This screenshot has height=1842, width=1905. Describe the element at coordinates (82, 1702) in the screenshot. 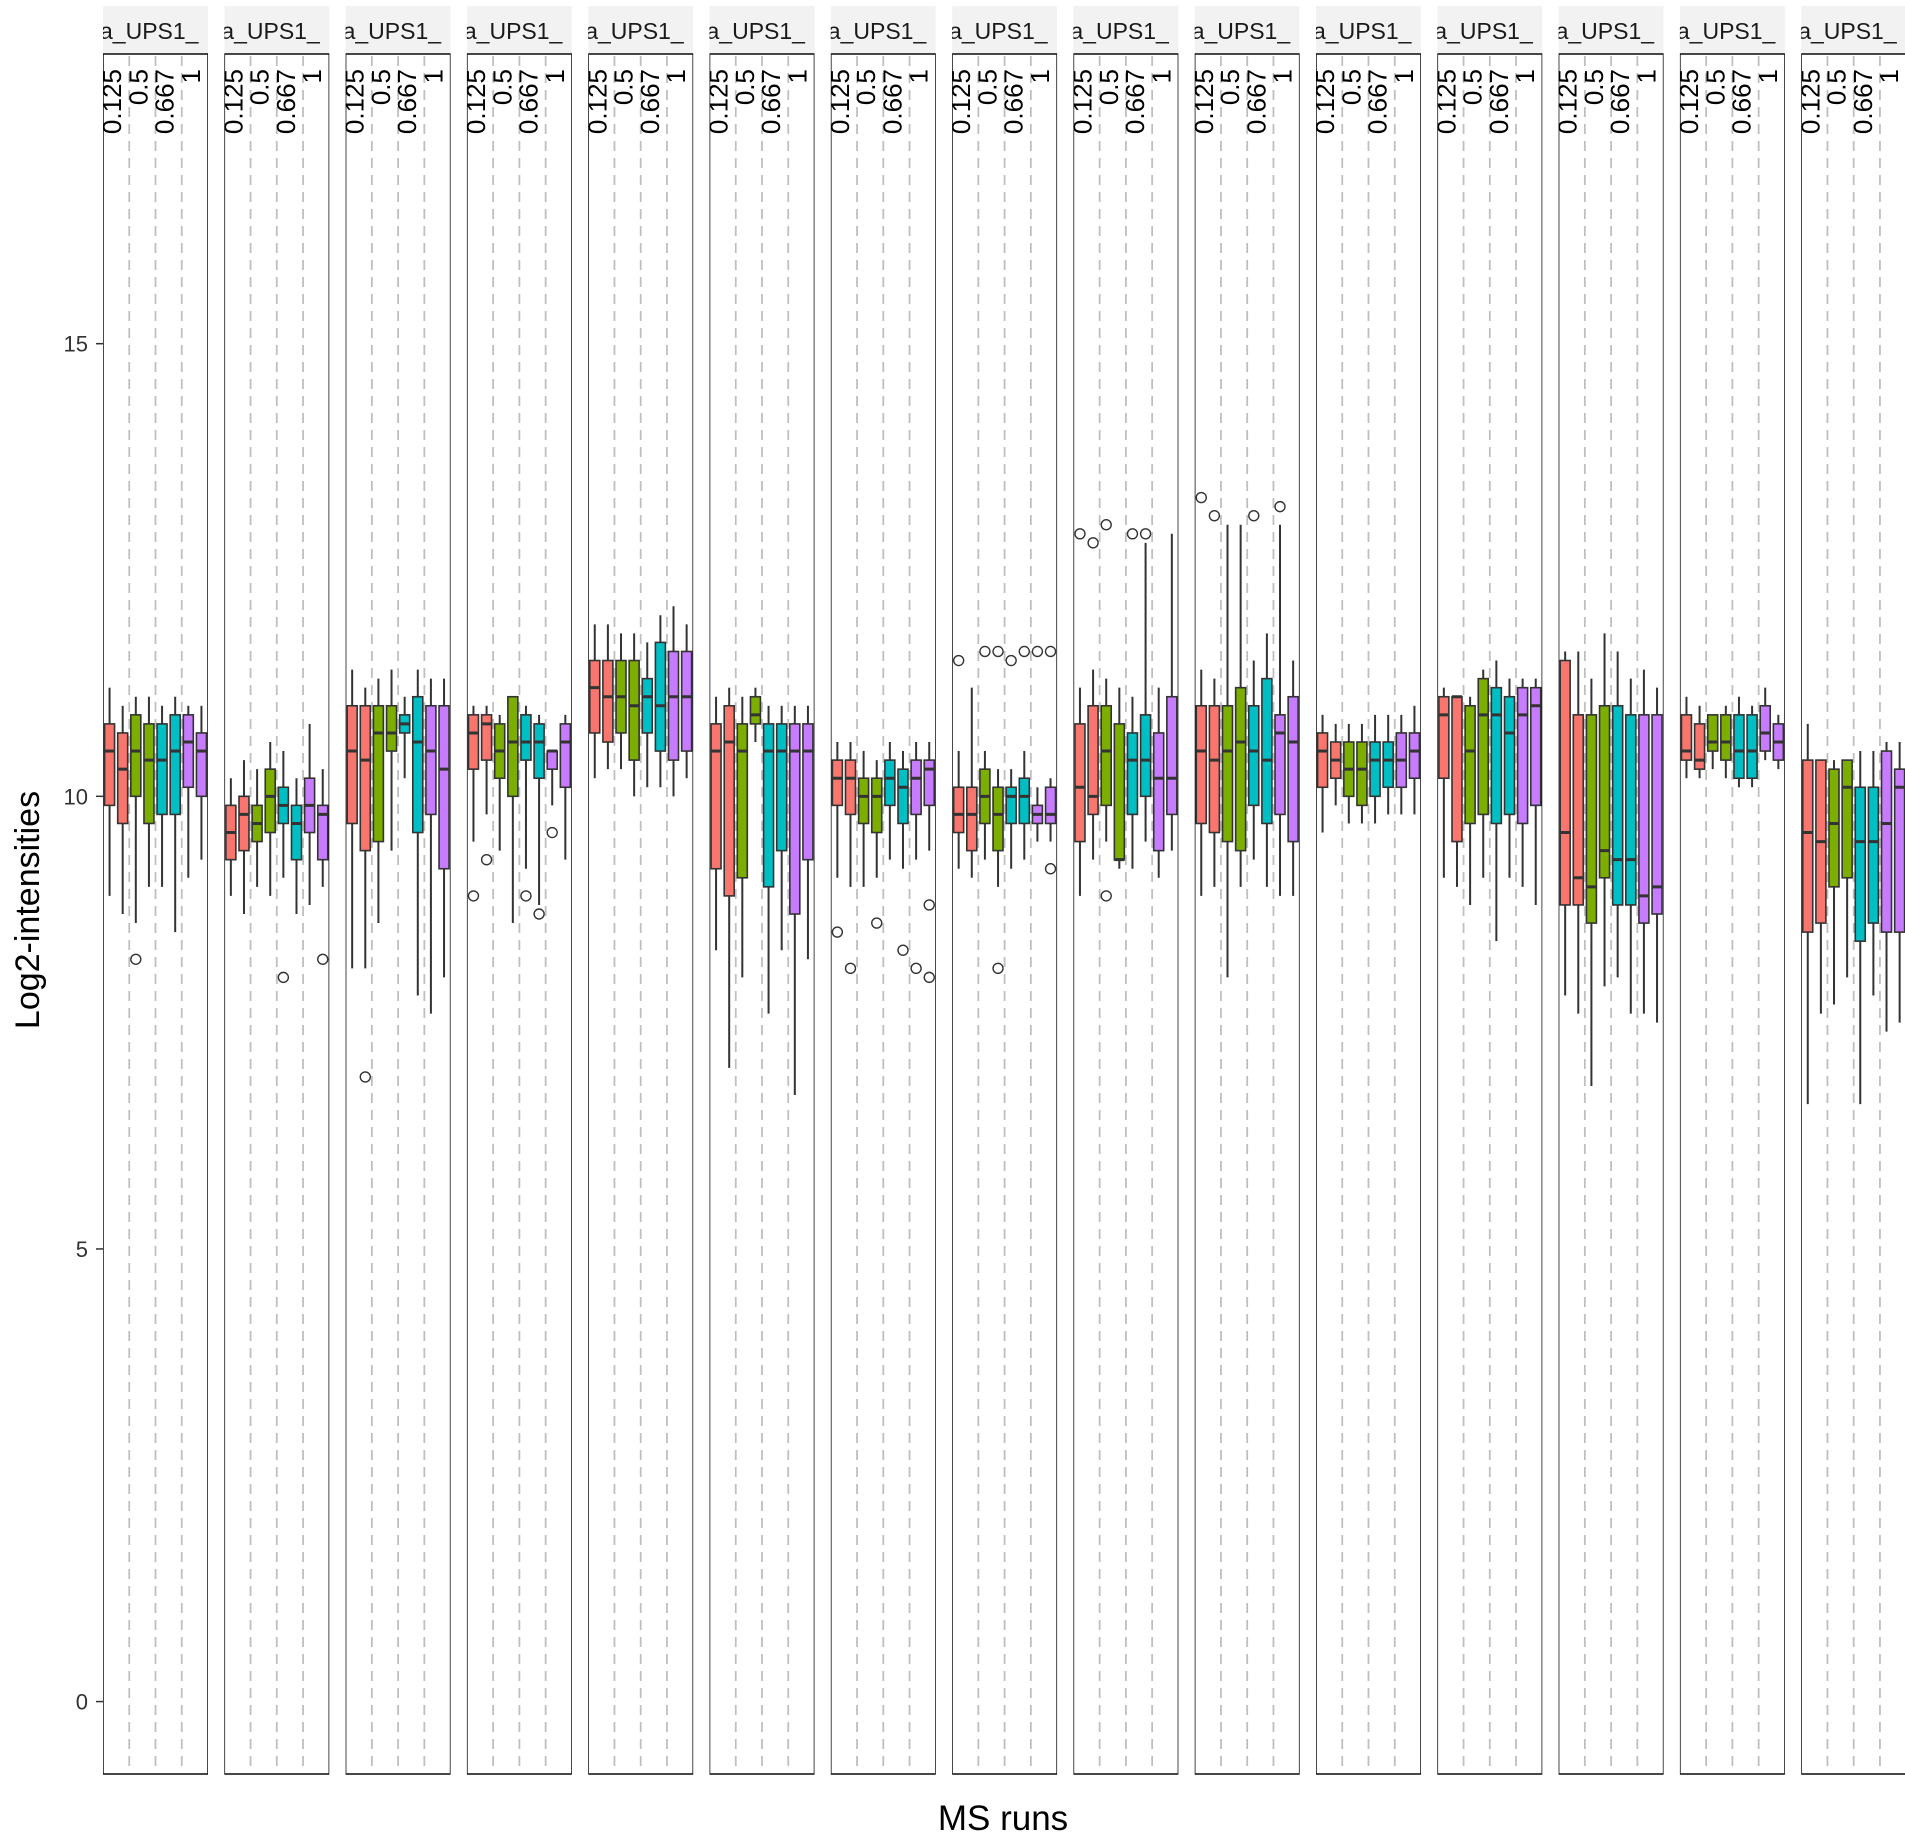

I see `y-tick-label-0: 0` at that location.